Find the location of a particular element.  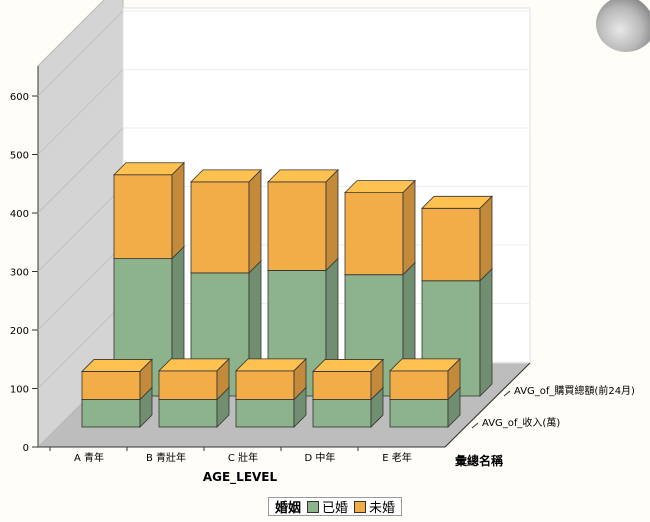

x-tick-label: A 青年 is located at coordinates (89, 457).